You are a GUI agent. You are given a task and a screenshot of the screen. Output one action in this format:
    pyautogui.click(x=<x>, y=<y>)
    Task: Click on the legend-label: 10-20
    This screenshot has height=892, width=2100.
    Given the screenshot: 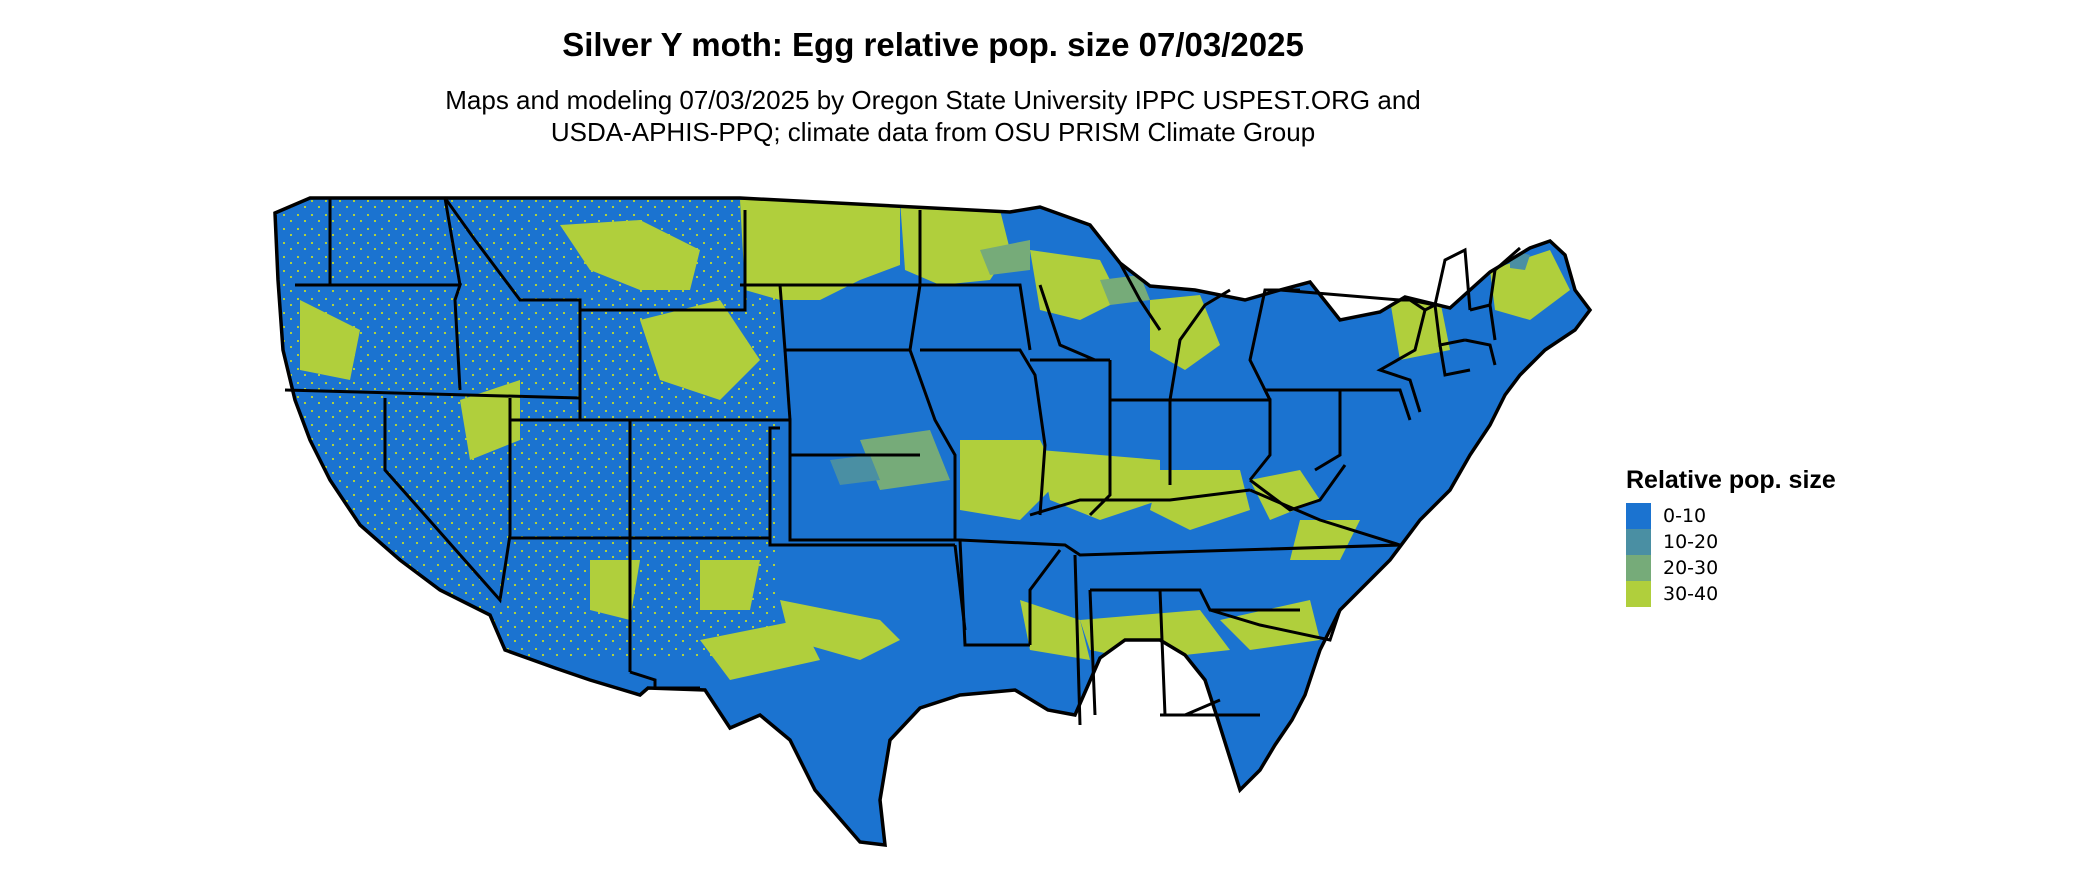 What is the action you would take?
    pyautogui.click(x=1691, y=542)
    